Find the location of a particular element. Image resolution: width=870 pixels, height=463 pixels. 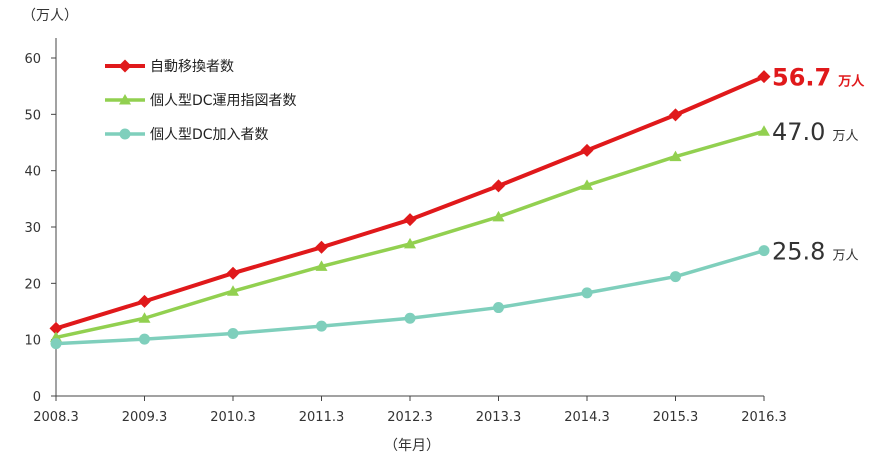

legend-label: 個人型DC加入者数 is located at coordinates (209, 135).